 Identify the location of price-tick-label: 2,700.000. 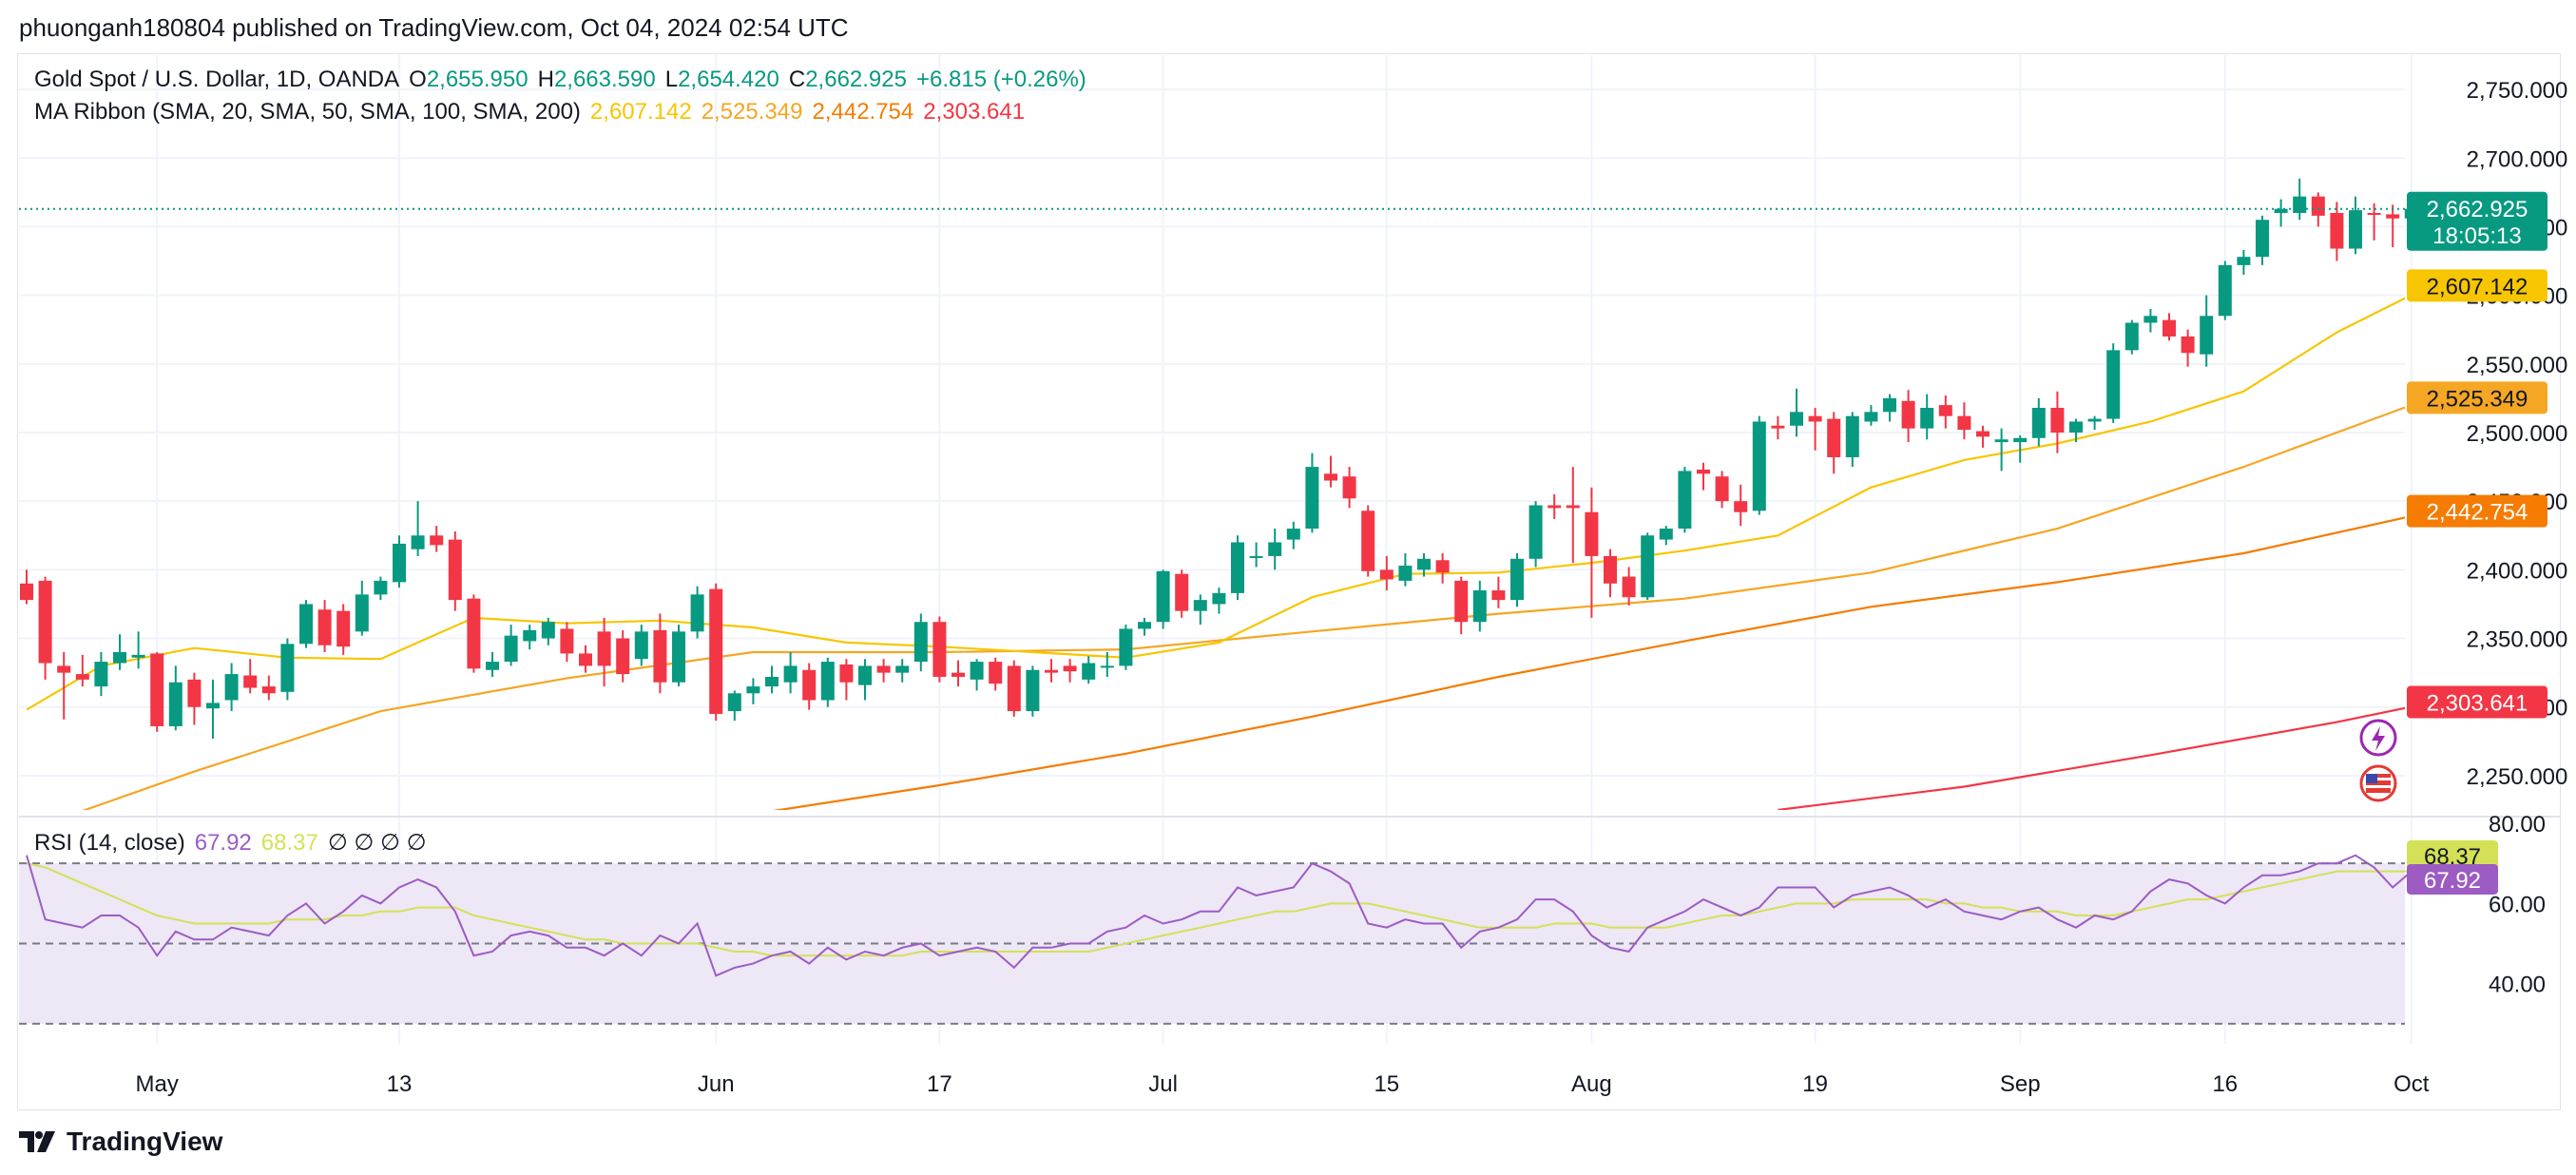
(2517, 159).